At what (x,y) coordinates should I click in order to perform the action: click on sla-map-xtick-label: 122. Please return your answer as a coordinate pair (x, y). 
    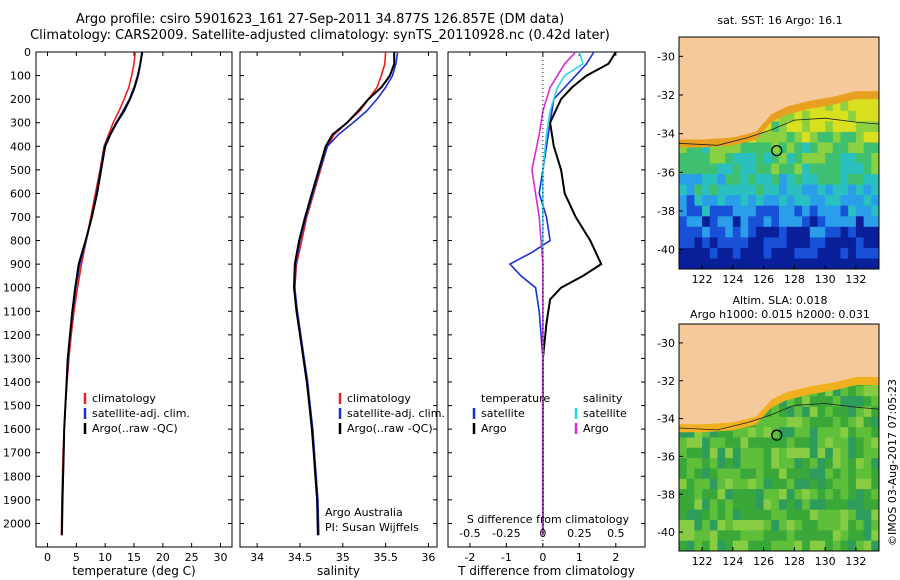
    Looking at the image, I should click on (702, 561).